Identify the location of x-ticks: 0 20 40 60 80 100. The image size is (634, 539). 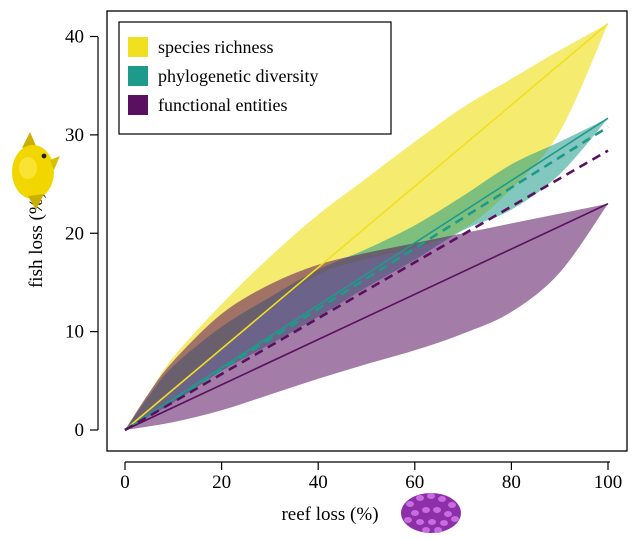
(371, 477).